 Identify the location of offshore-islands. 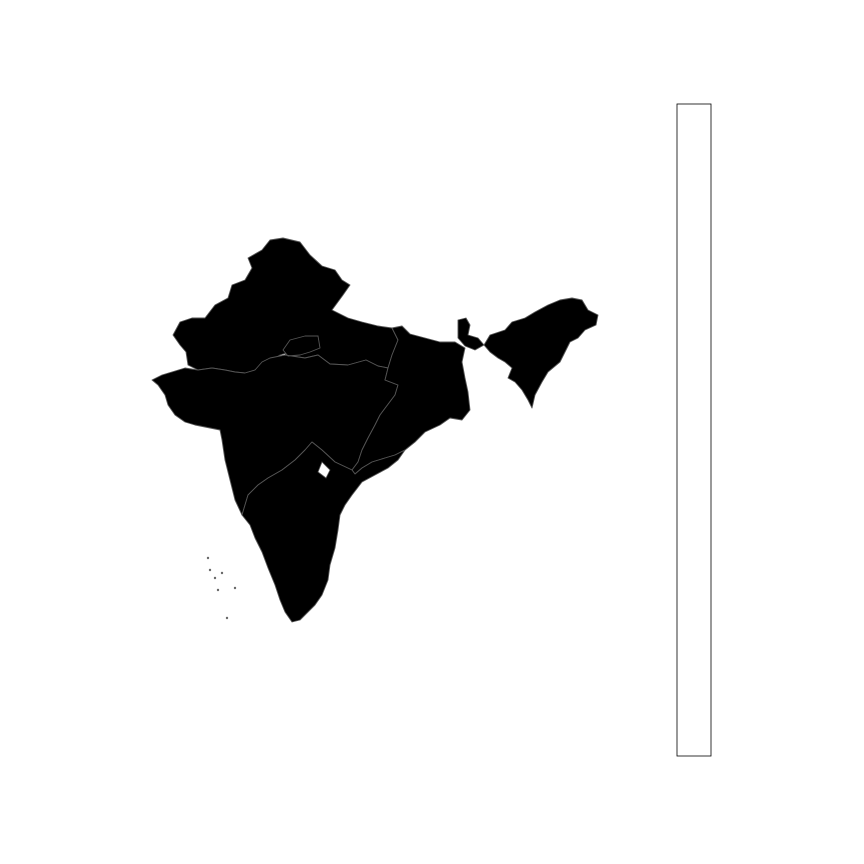
(221, 588).